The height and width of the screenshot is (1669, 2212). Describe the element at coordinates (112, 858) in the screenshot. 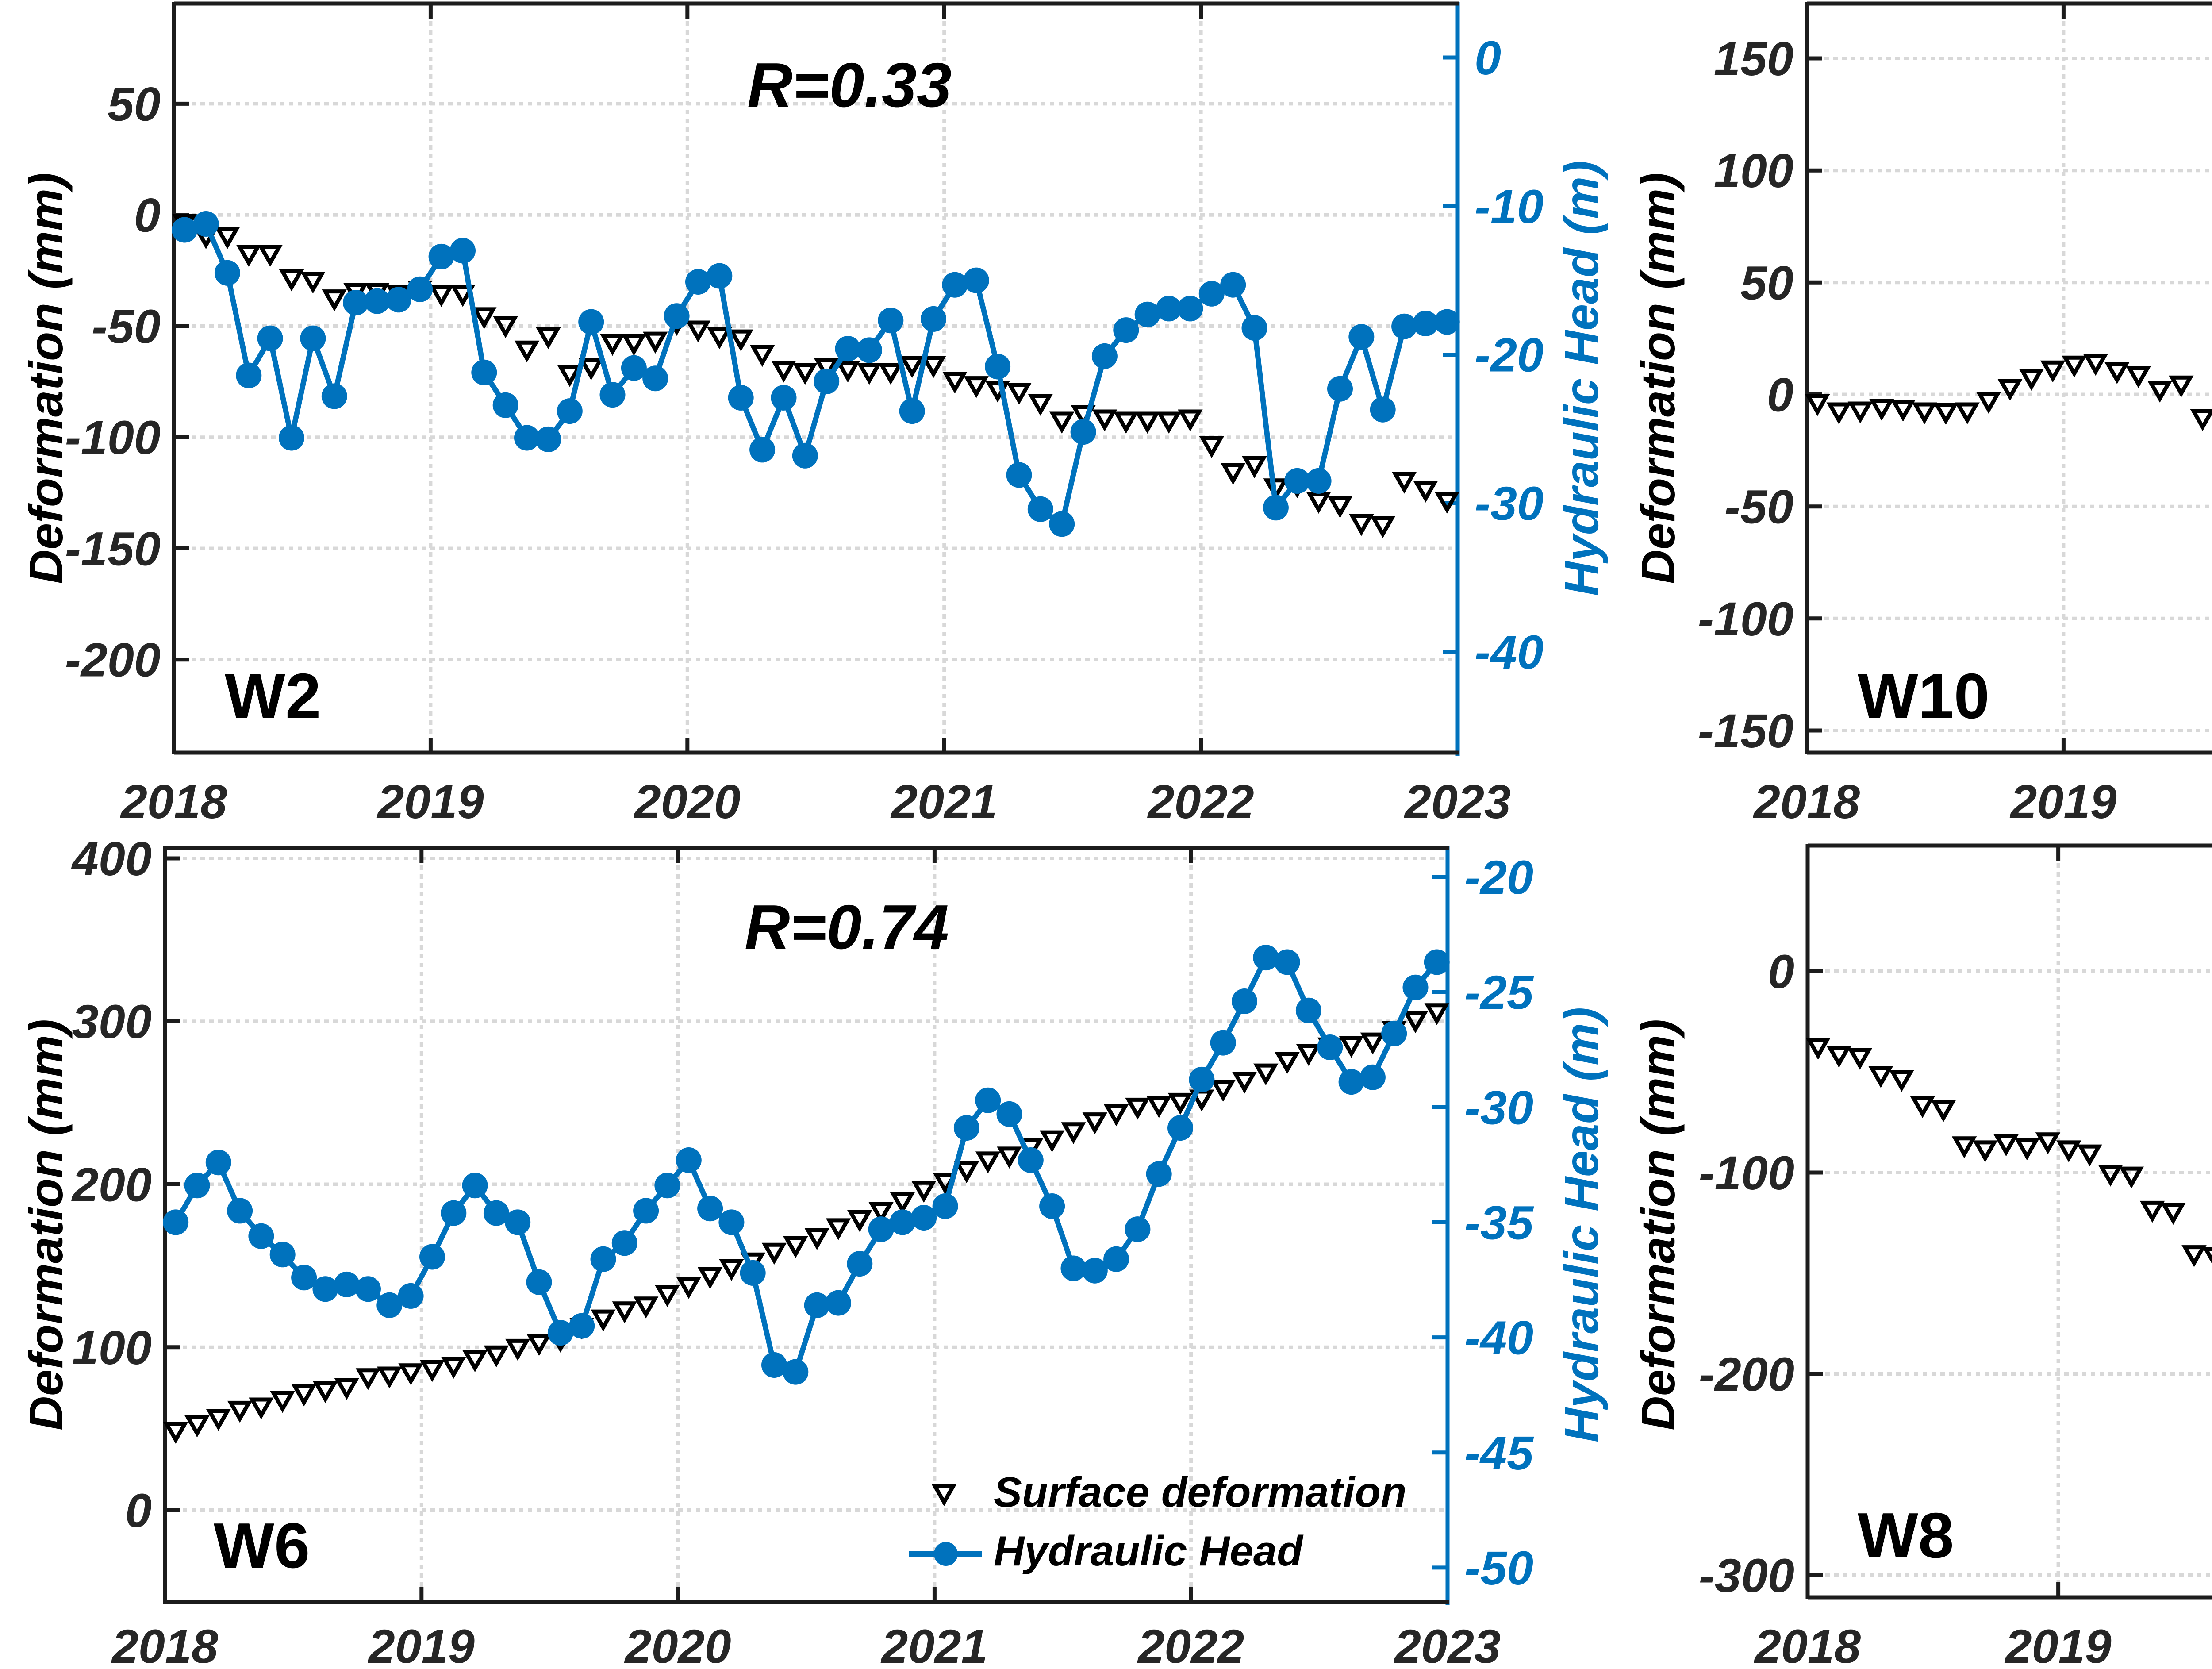

I see `svg-text: 400` at that location.